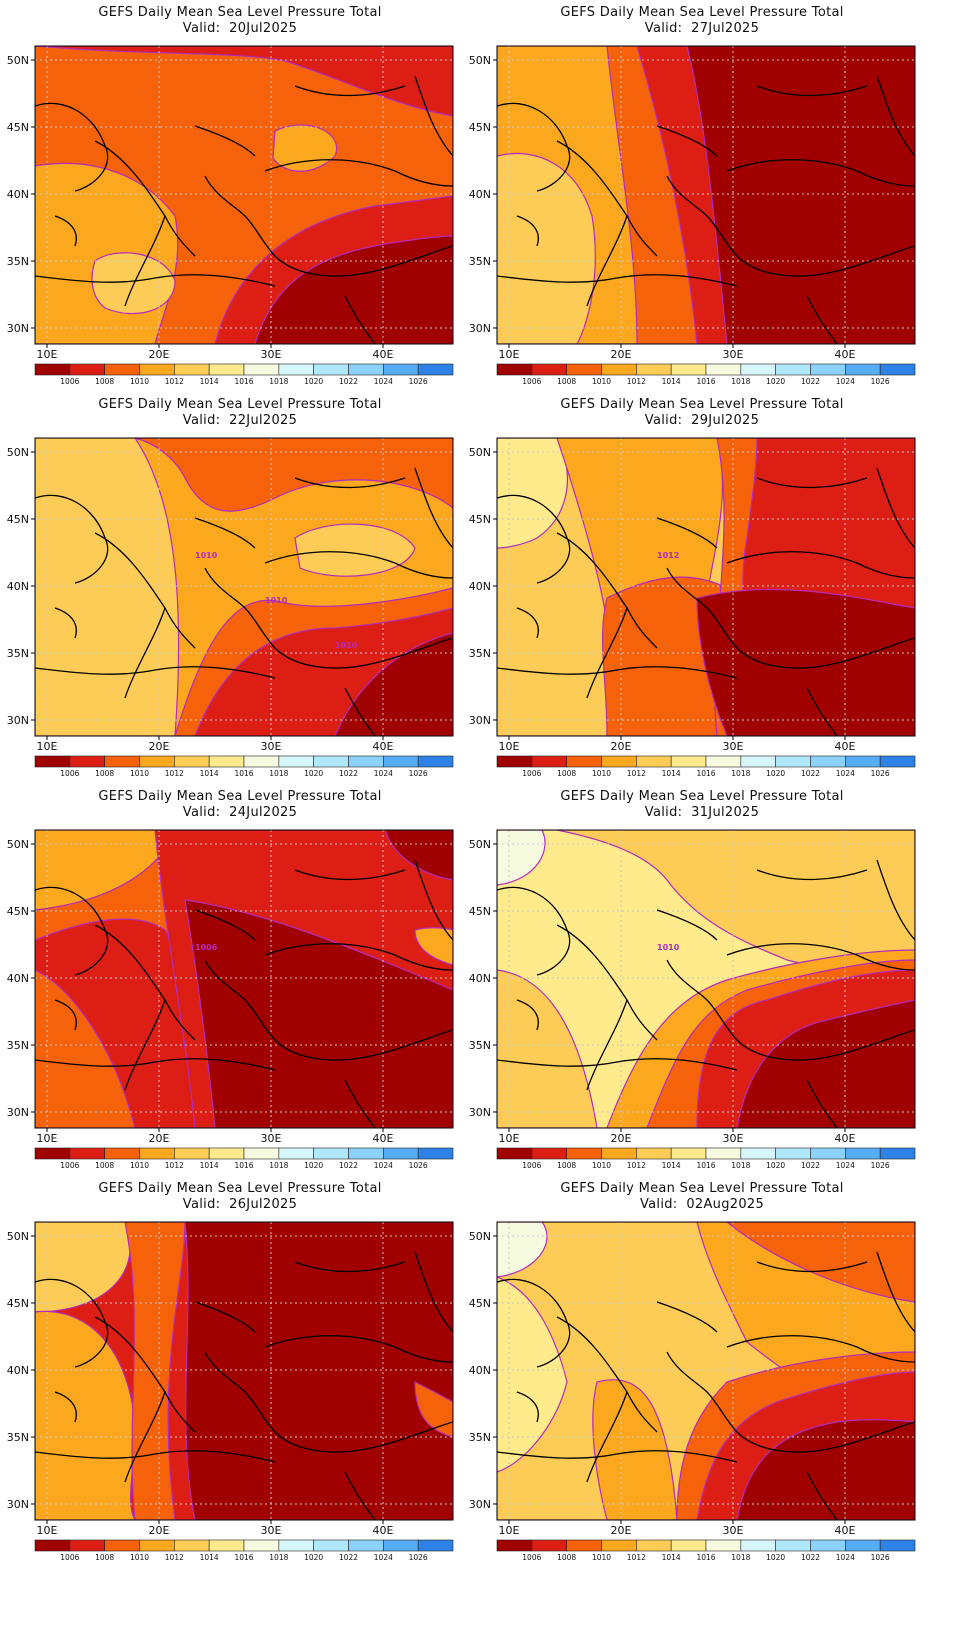  I want to click on map-frame, so click(706, 979).